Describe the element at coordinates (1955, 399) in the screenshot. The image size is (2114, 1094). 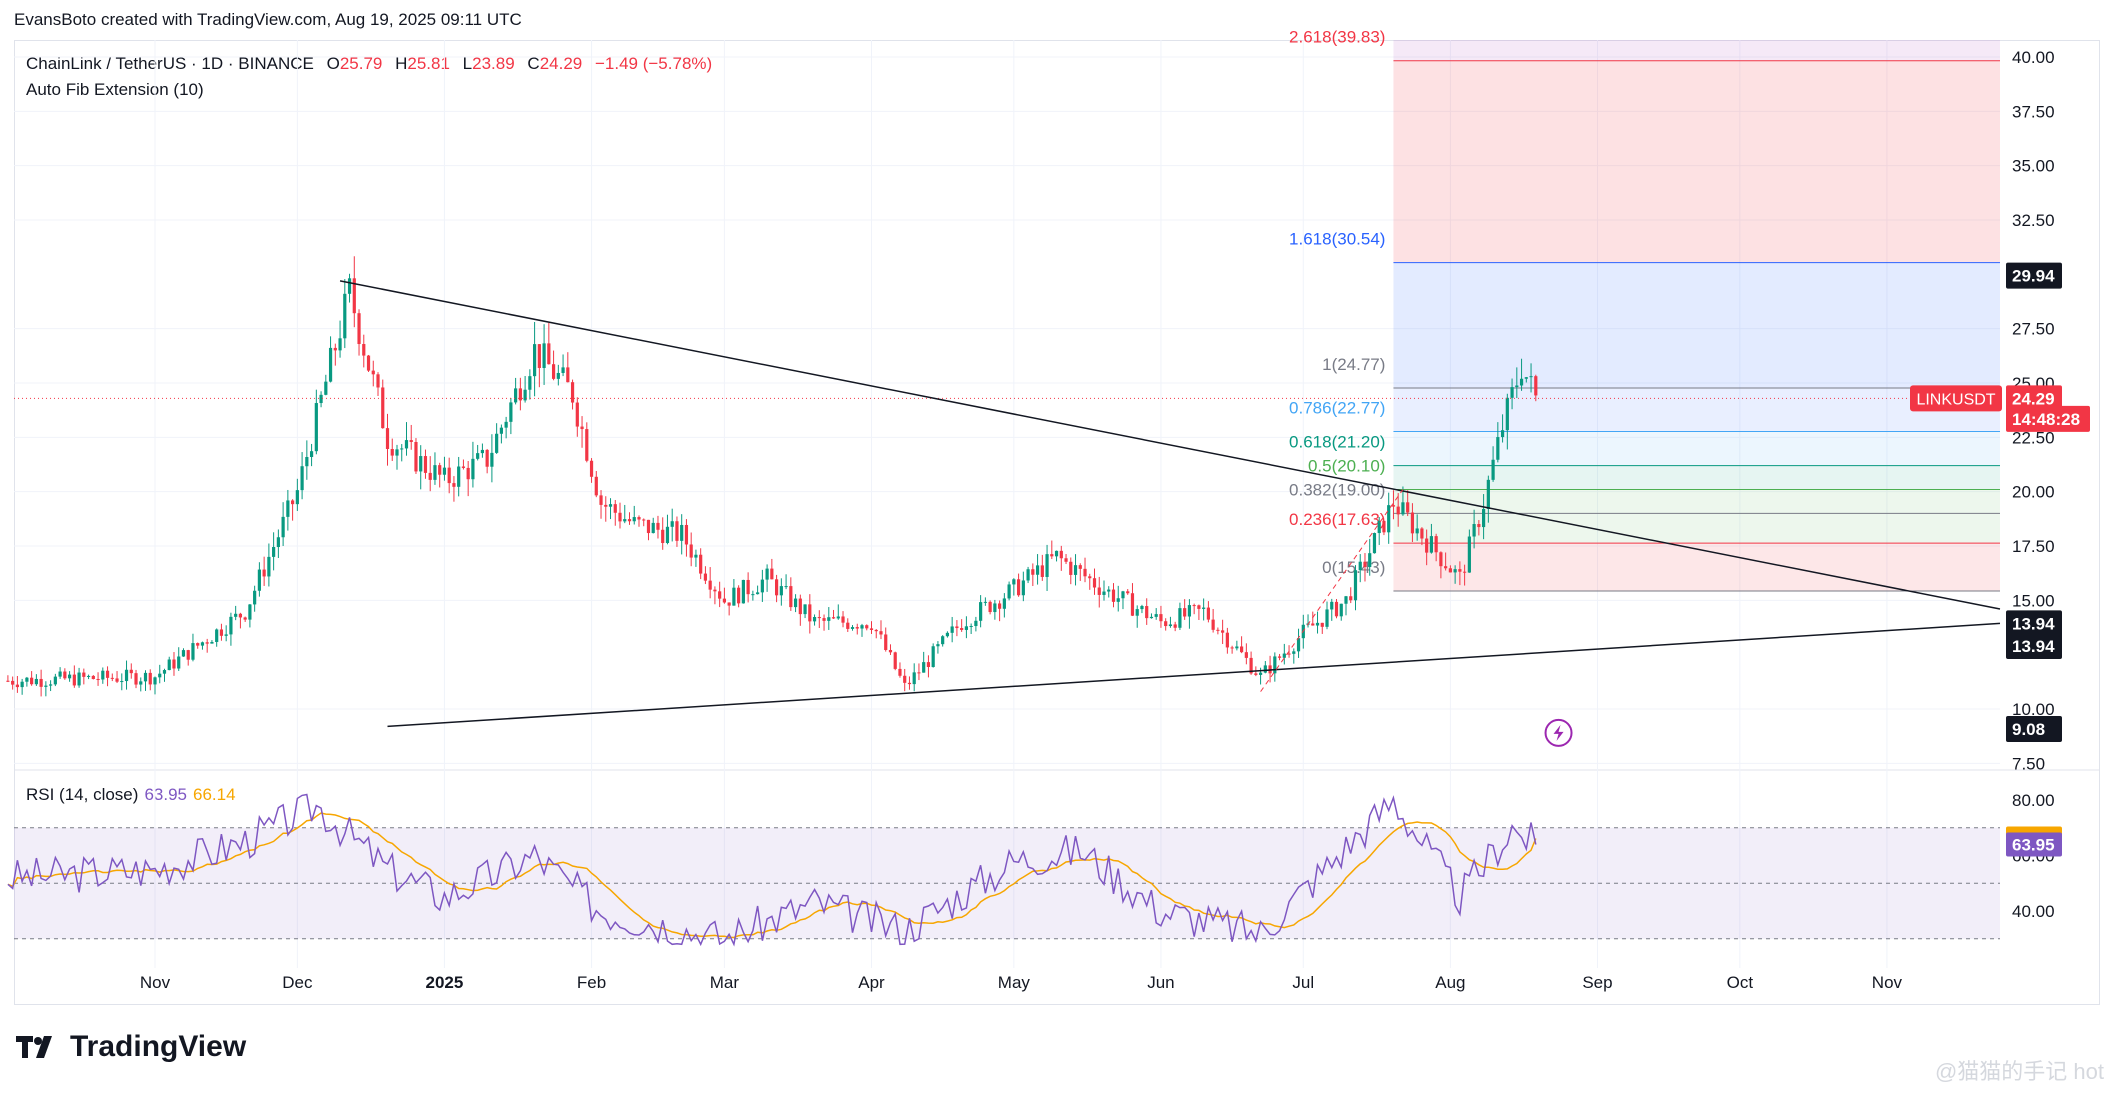
I see `symbol-price-tag-label: LINKUSDT` at that location.